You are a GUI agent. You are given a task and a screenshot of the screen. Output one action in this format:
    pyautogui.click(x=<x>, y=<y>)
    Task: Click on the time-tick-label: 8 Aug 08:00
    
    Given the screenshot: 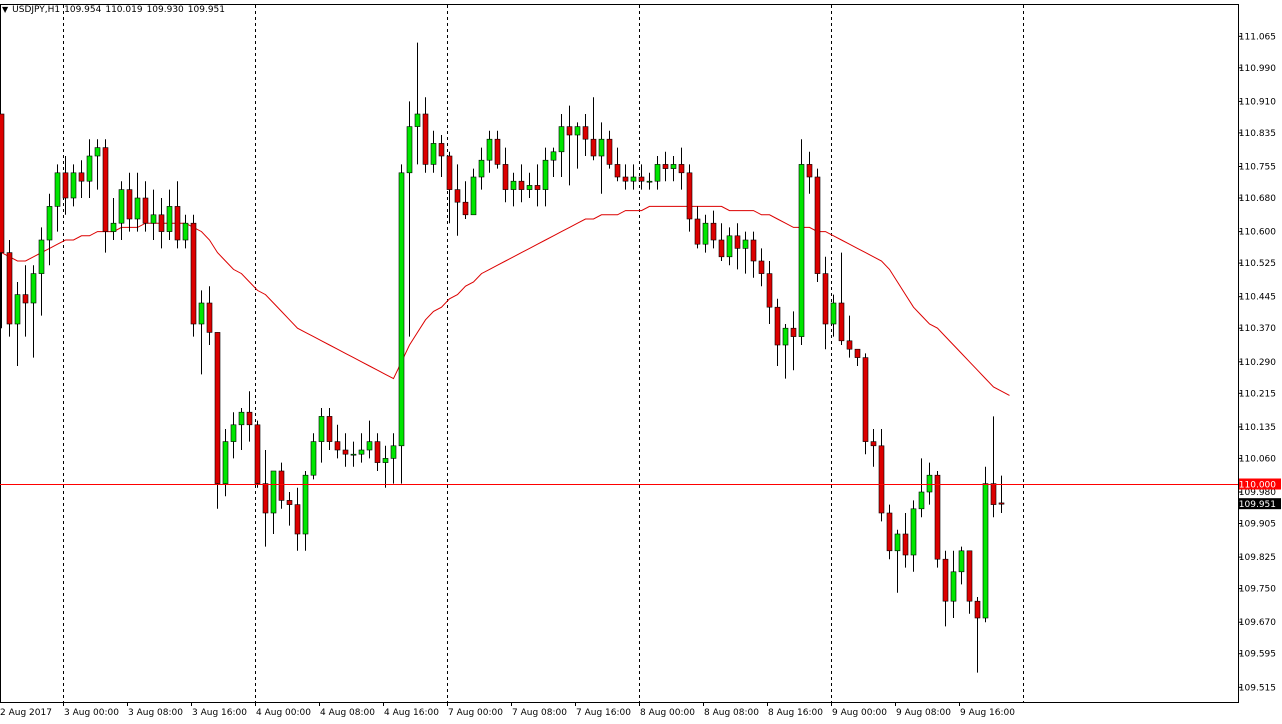 What is the action you would take?
    pyautogui.click(x=731, y=713)
    